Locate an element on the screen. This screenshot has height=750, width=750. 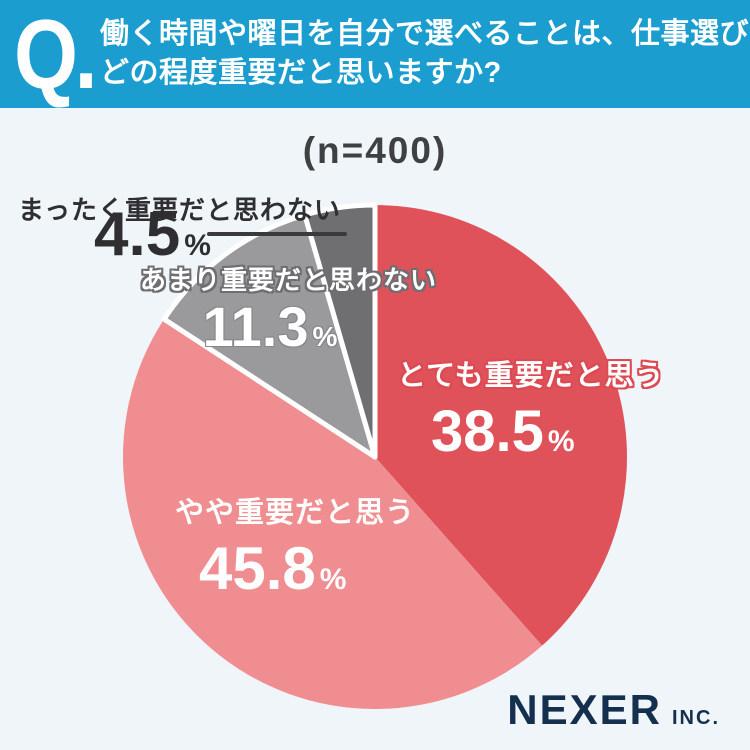
brand-suffix: INC. is located at coordinates (696, 718).